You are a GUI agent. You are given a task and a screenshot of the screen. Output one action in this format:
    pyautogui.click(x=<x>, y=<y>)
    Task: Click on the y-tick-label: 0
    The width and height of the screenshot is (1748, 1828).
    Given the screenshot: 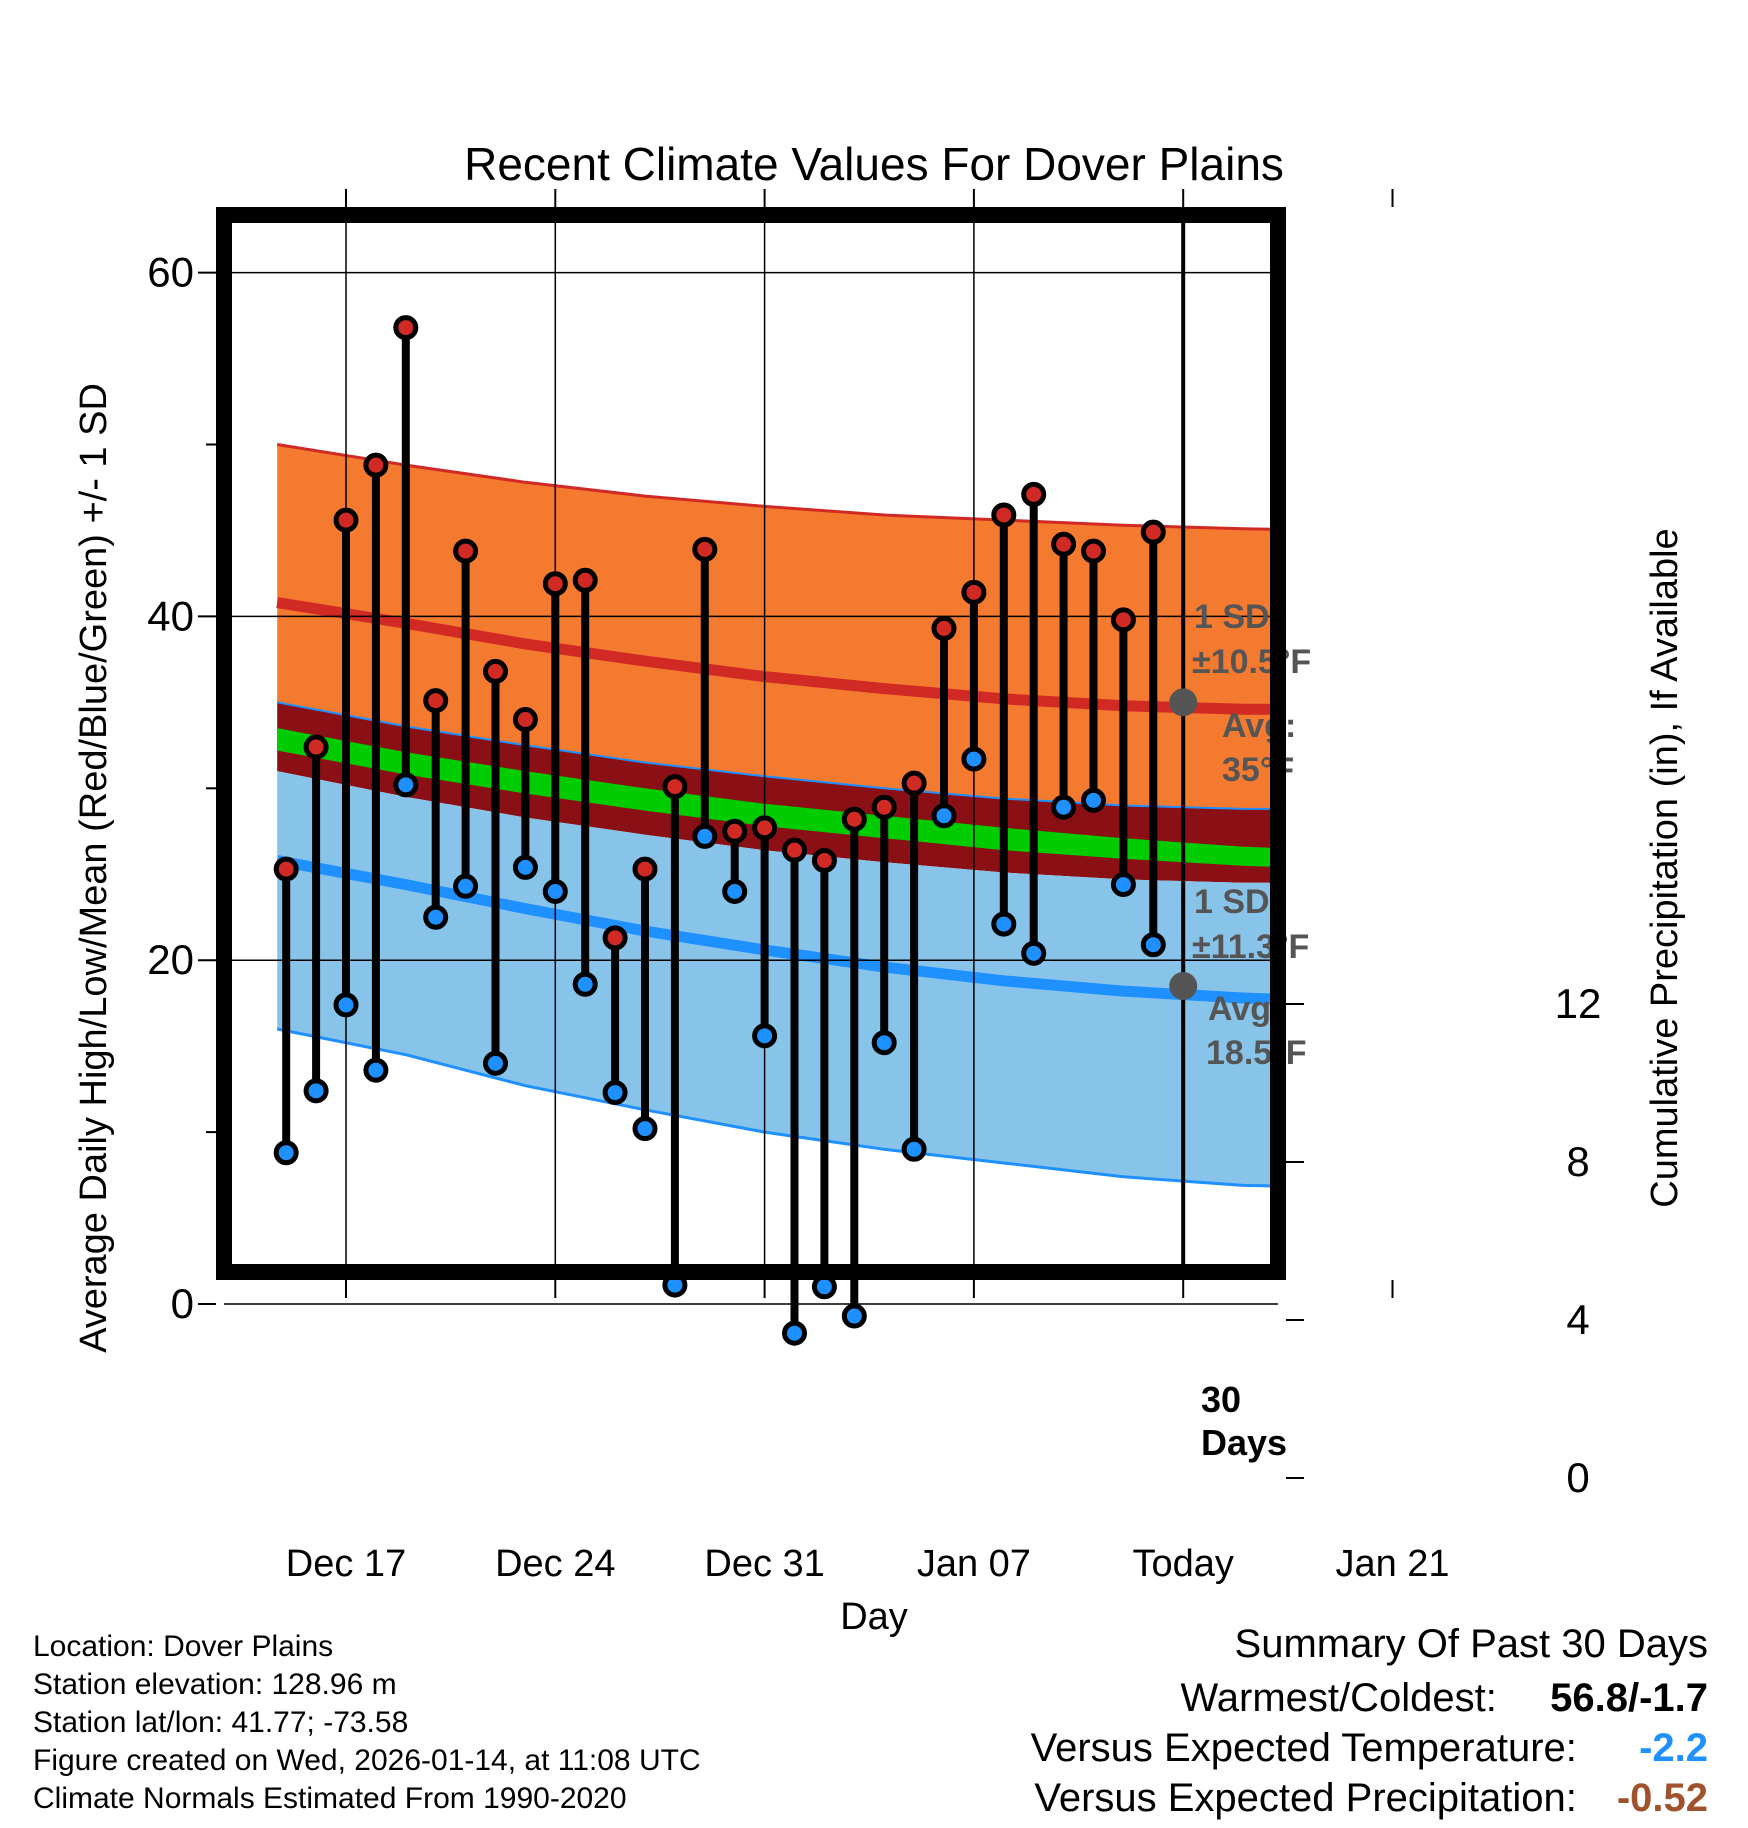 What is the action you would take?
    pyautogui.click(x=182, y=1303)
    